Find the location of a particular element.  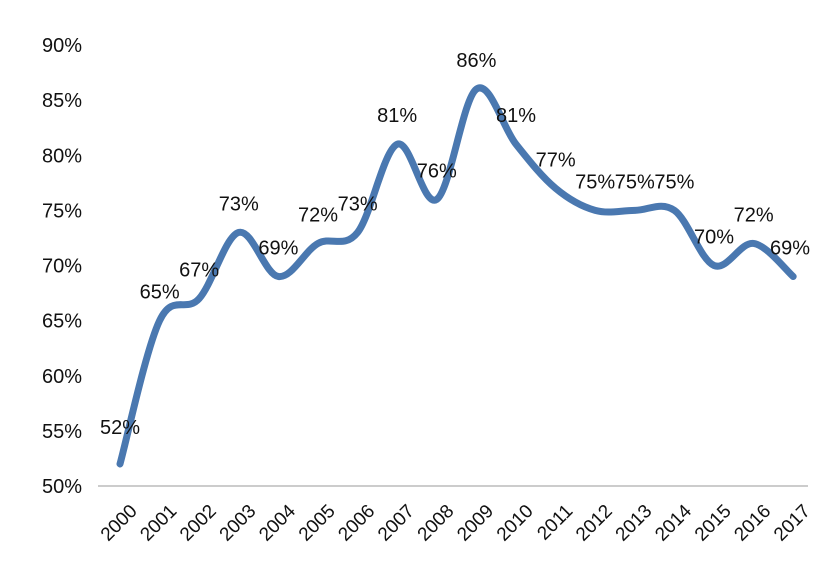

x-tick-label: 2010 is located at coordinates (515, 523).